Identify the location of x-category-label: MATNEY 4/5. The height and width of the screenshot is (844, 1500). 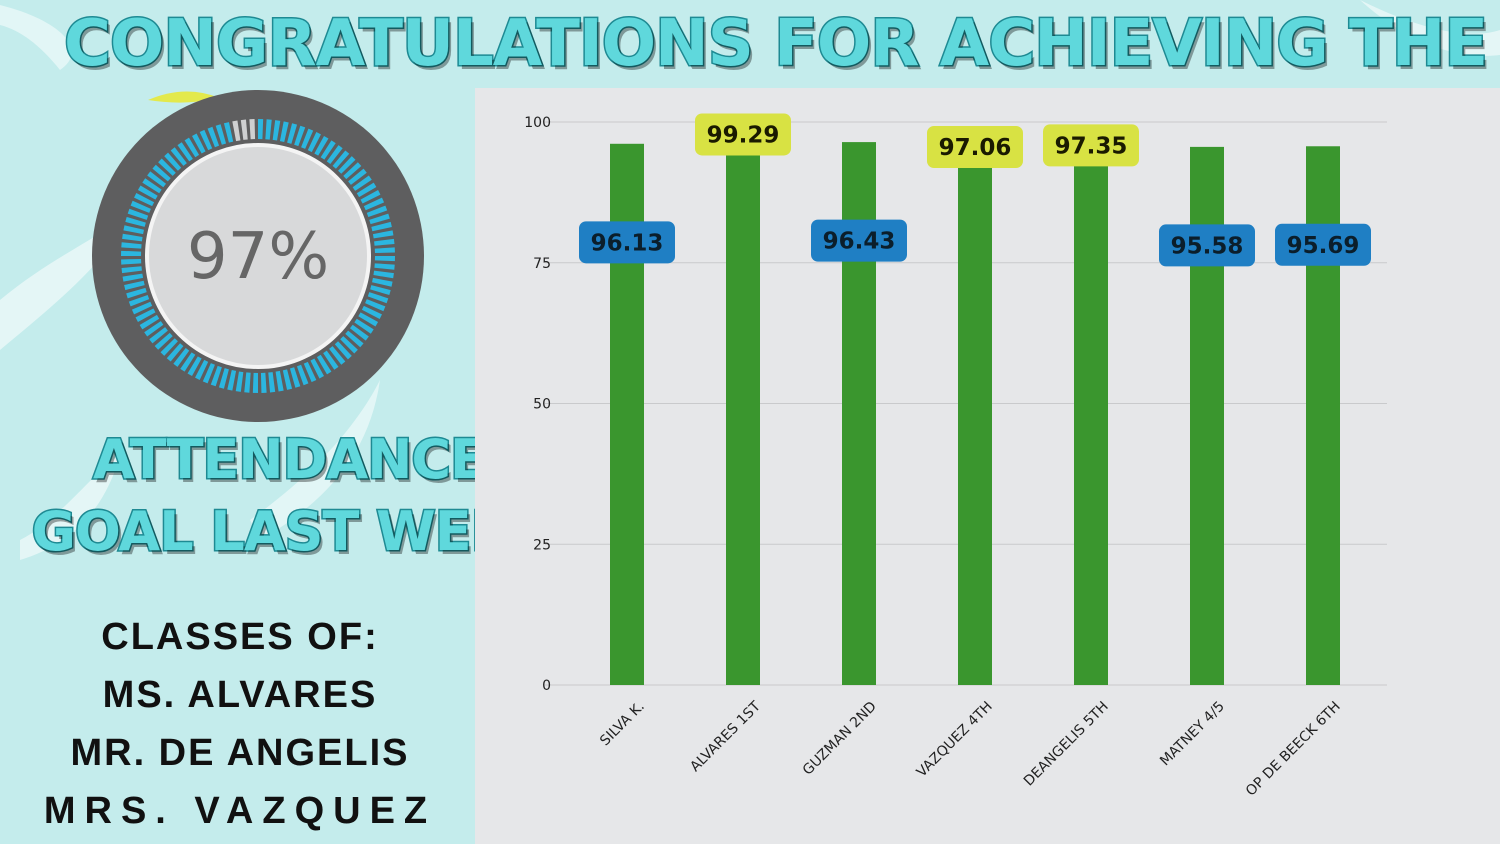
(1192, 734).